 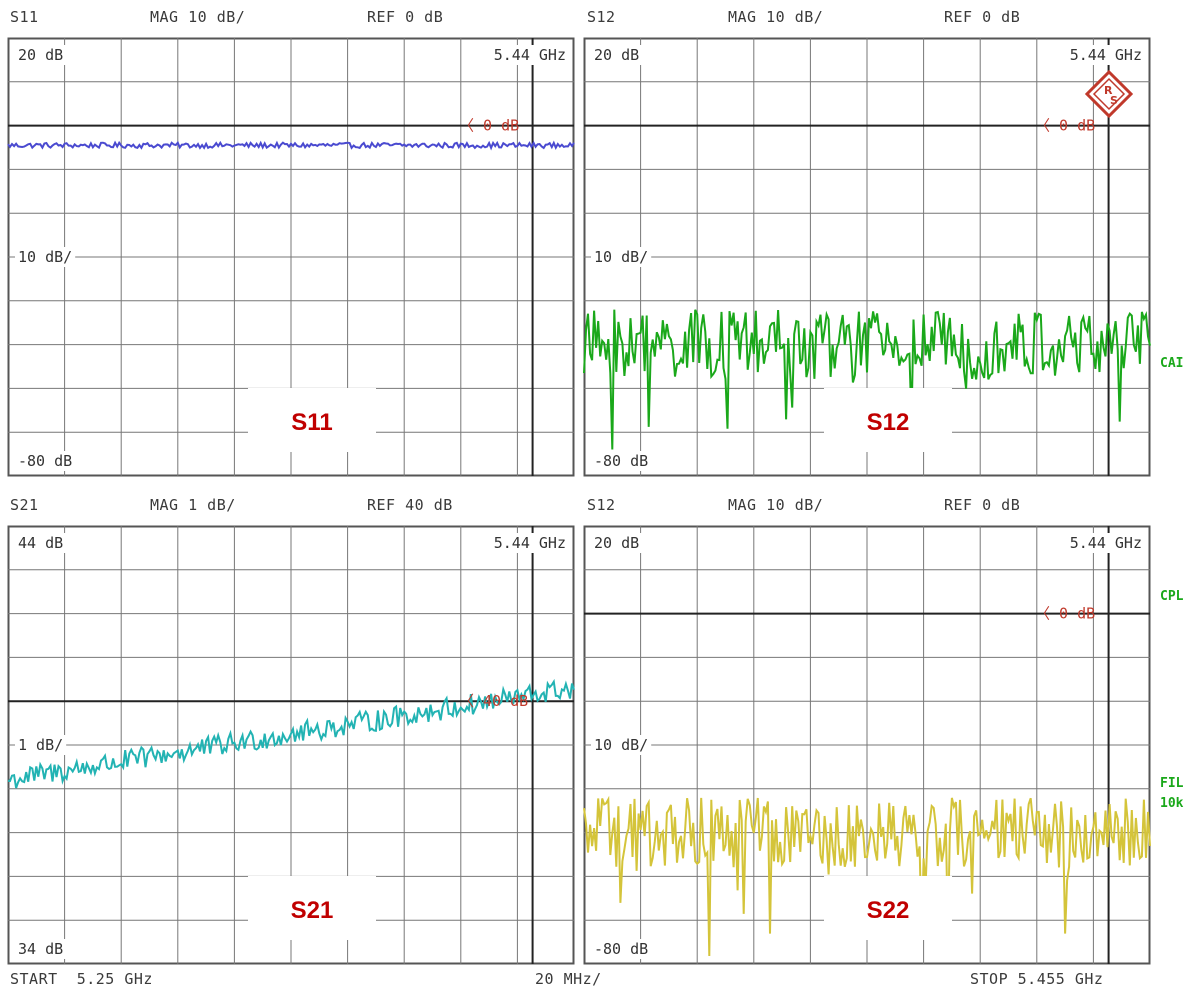 I want to click on top-scale-label: 44 dB, so click(x=40, y=543).